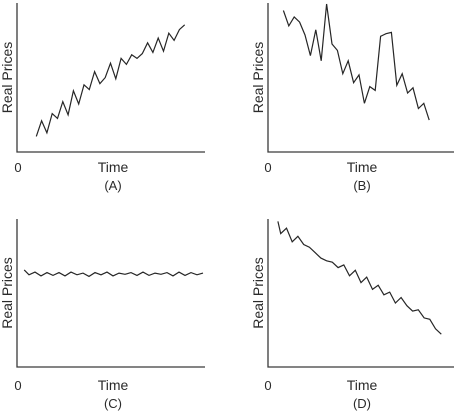 The image size is (455, 418). What do you see at coordinates (362, 403) in the screenshot?
I see `panel-label-d: (D)` at bounding box center [362, 403].